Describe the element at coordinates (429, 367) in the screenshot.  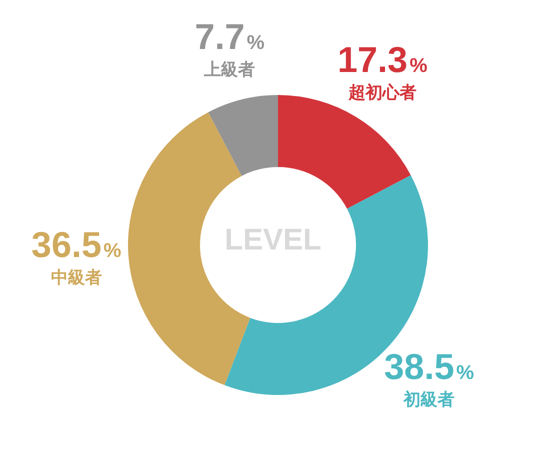
I see `data-label: 38.5%` at that location.